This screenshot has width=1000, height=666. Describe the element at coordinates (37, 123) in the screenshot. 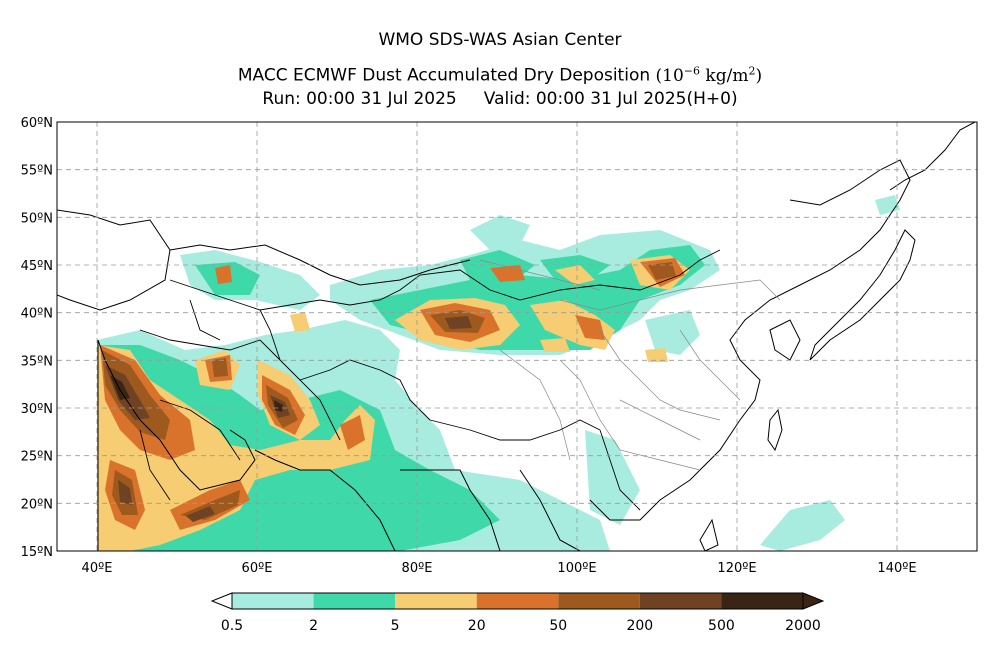

I see `lat-tick-label: 60ºN` at that location.